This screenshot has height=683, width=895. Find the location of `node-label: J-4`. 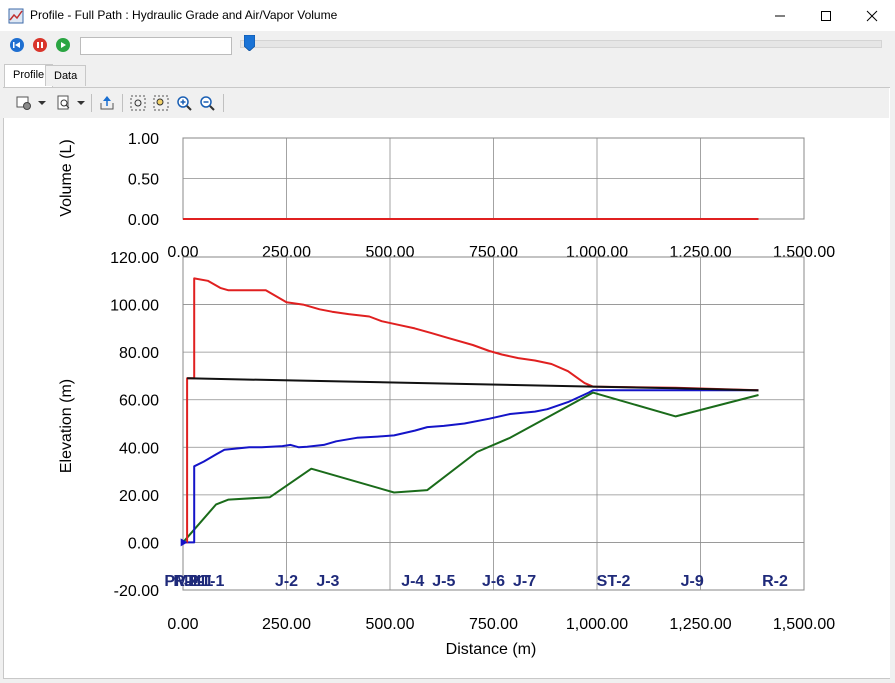

node-label: J-4 is located at coordinates (412, 581).